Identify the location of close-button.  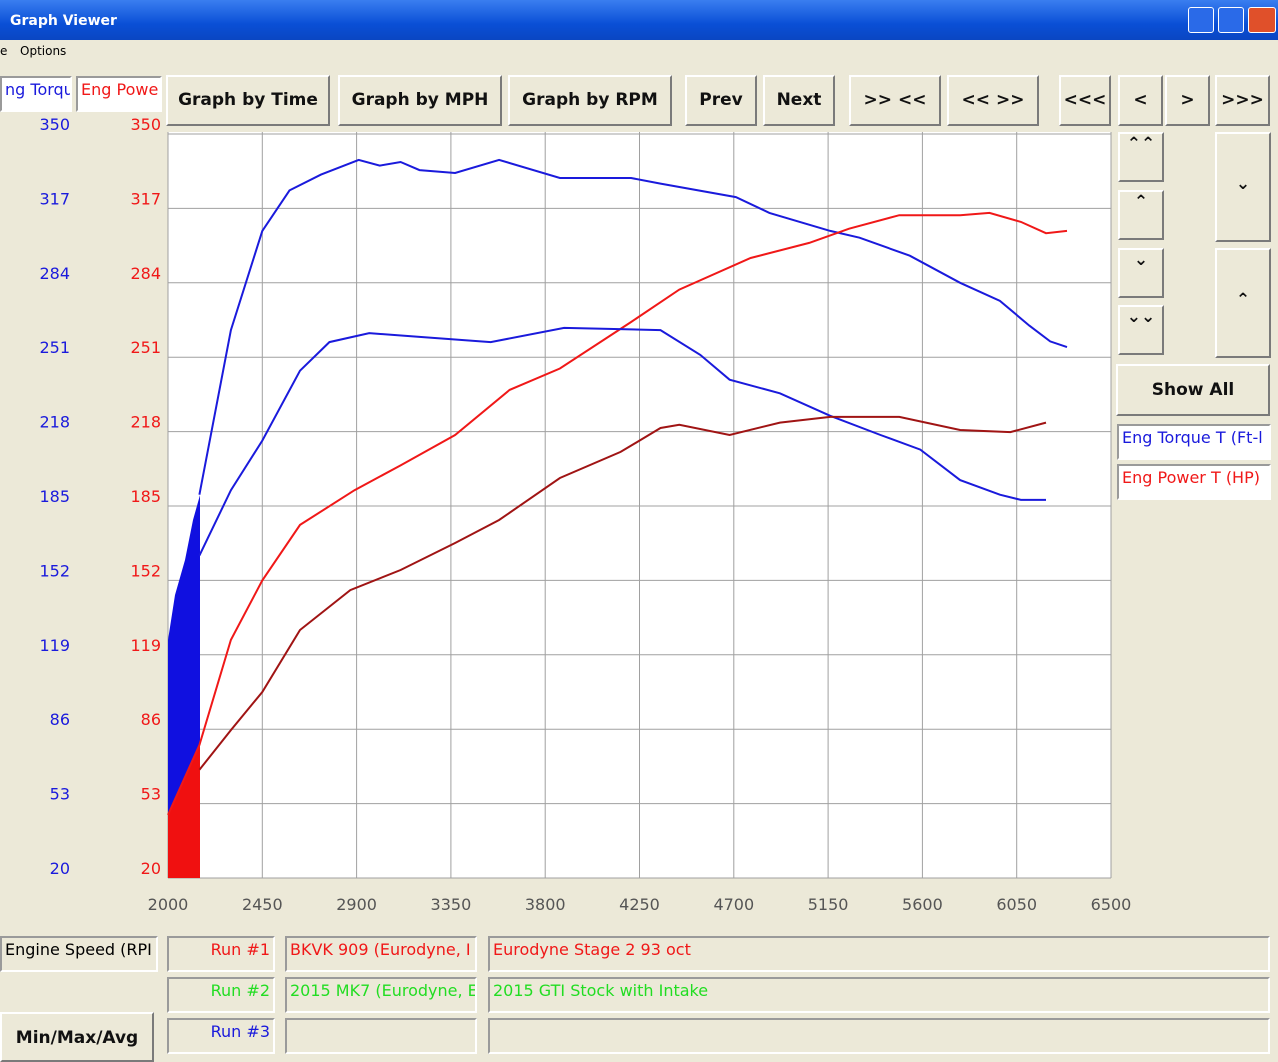
(1262, 20).